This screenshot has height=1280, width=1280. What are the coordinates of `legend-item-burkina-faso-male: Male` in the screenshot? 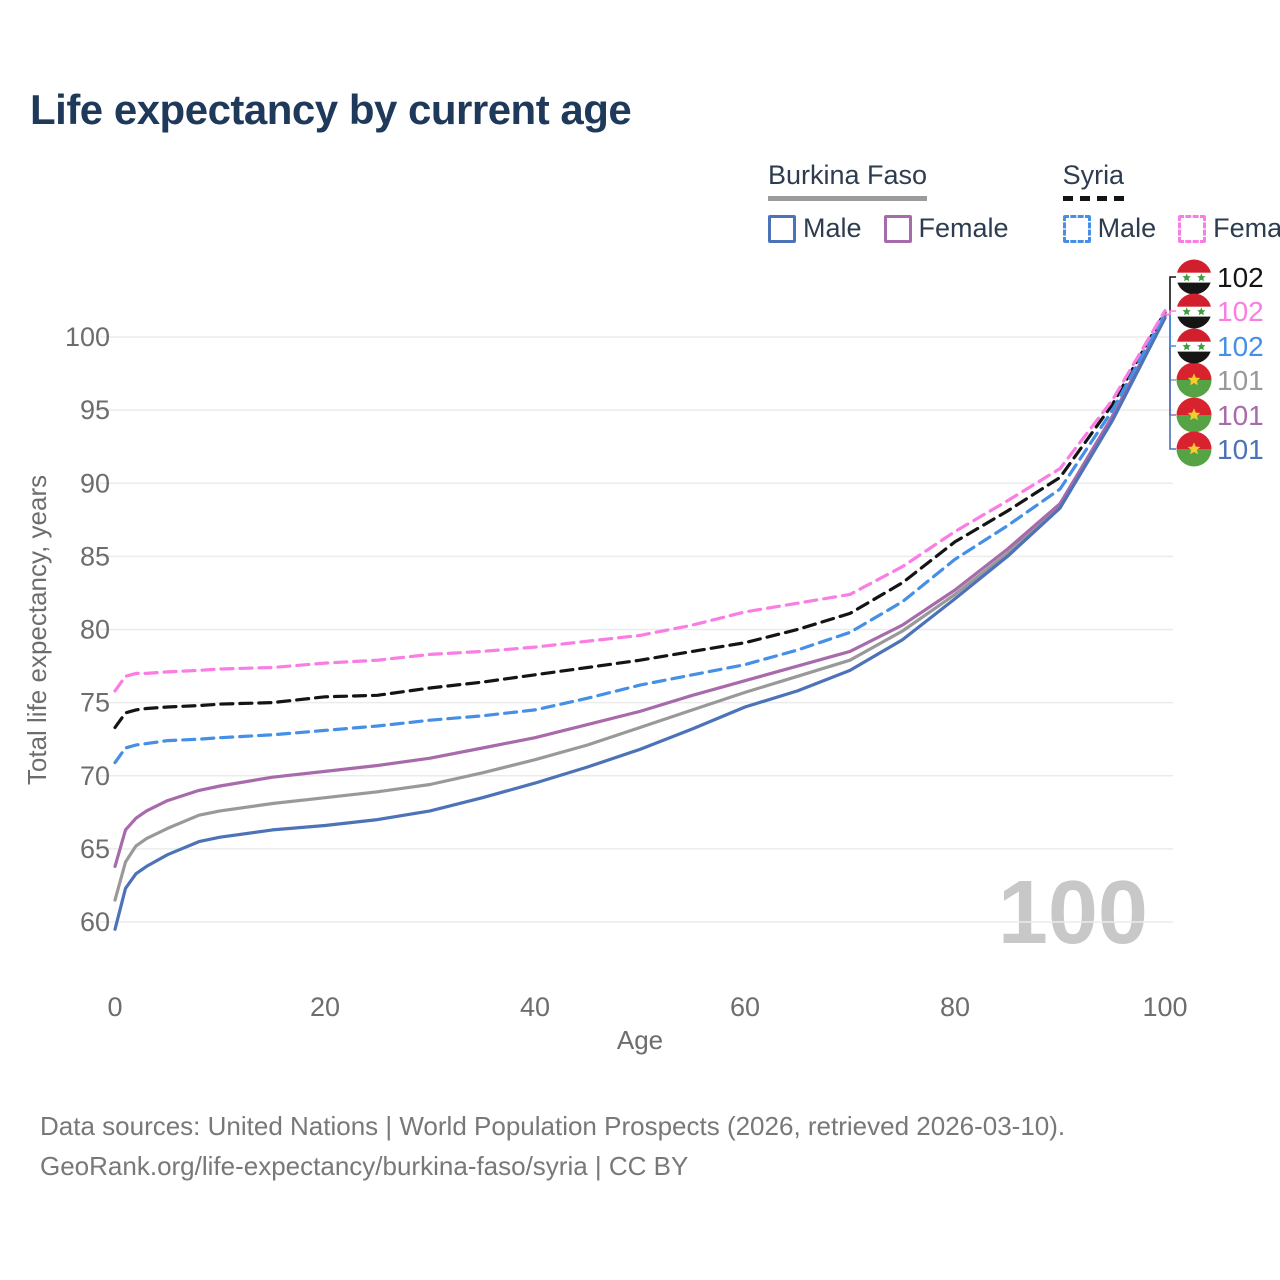 It's located at (815, 228).